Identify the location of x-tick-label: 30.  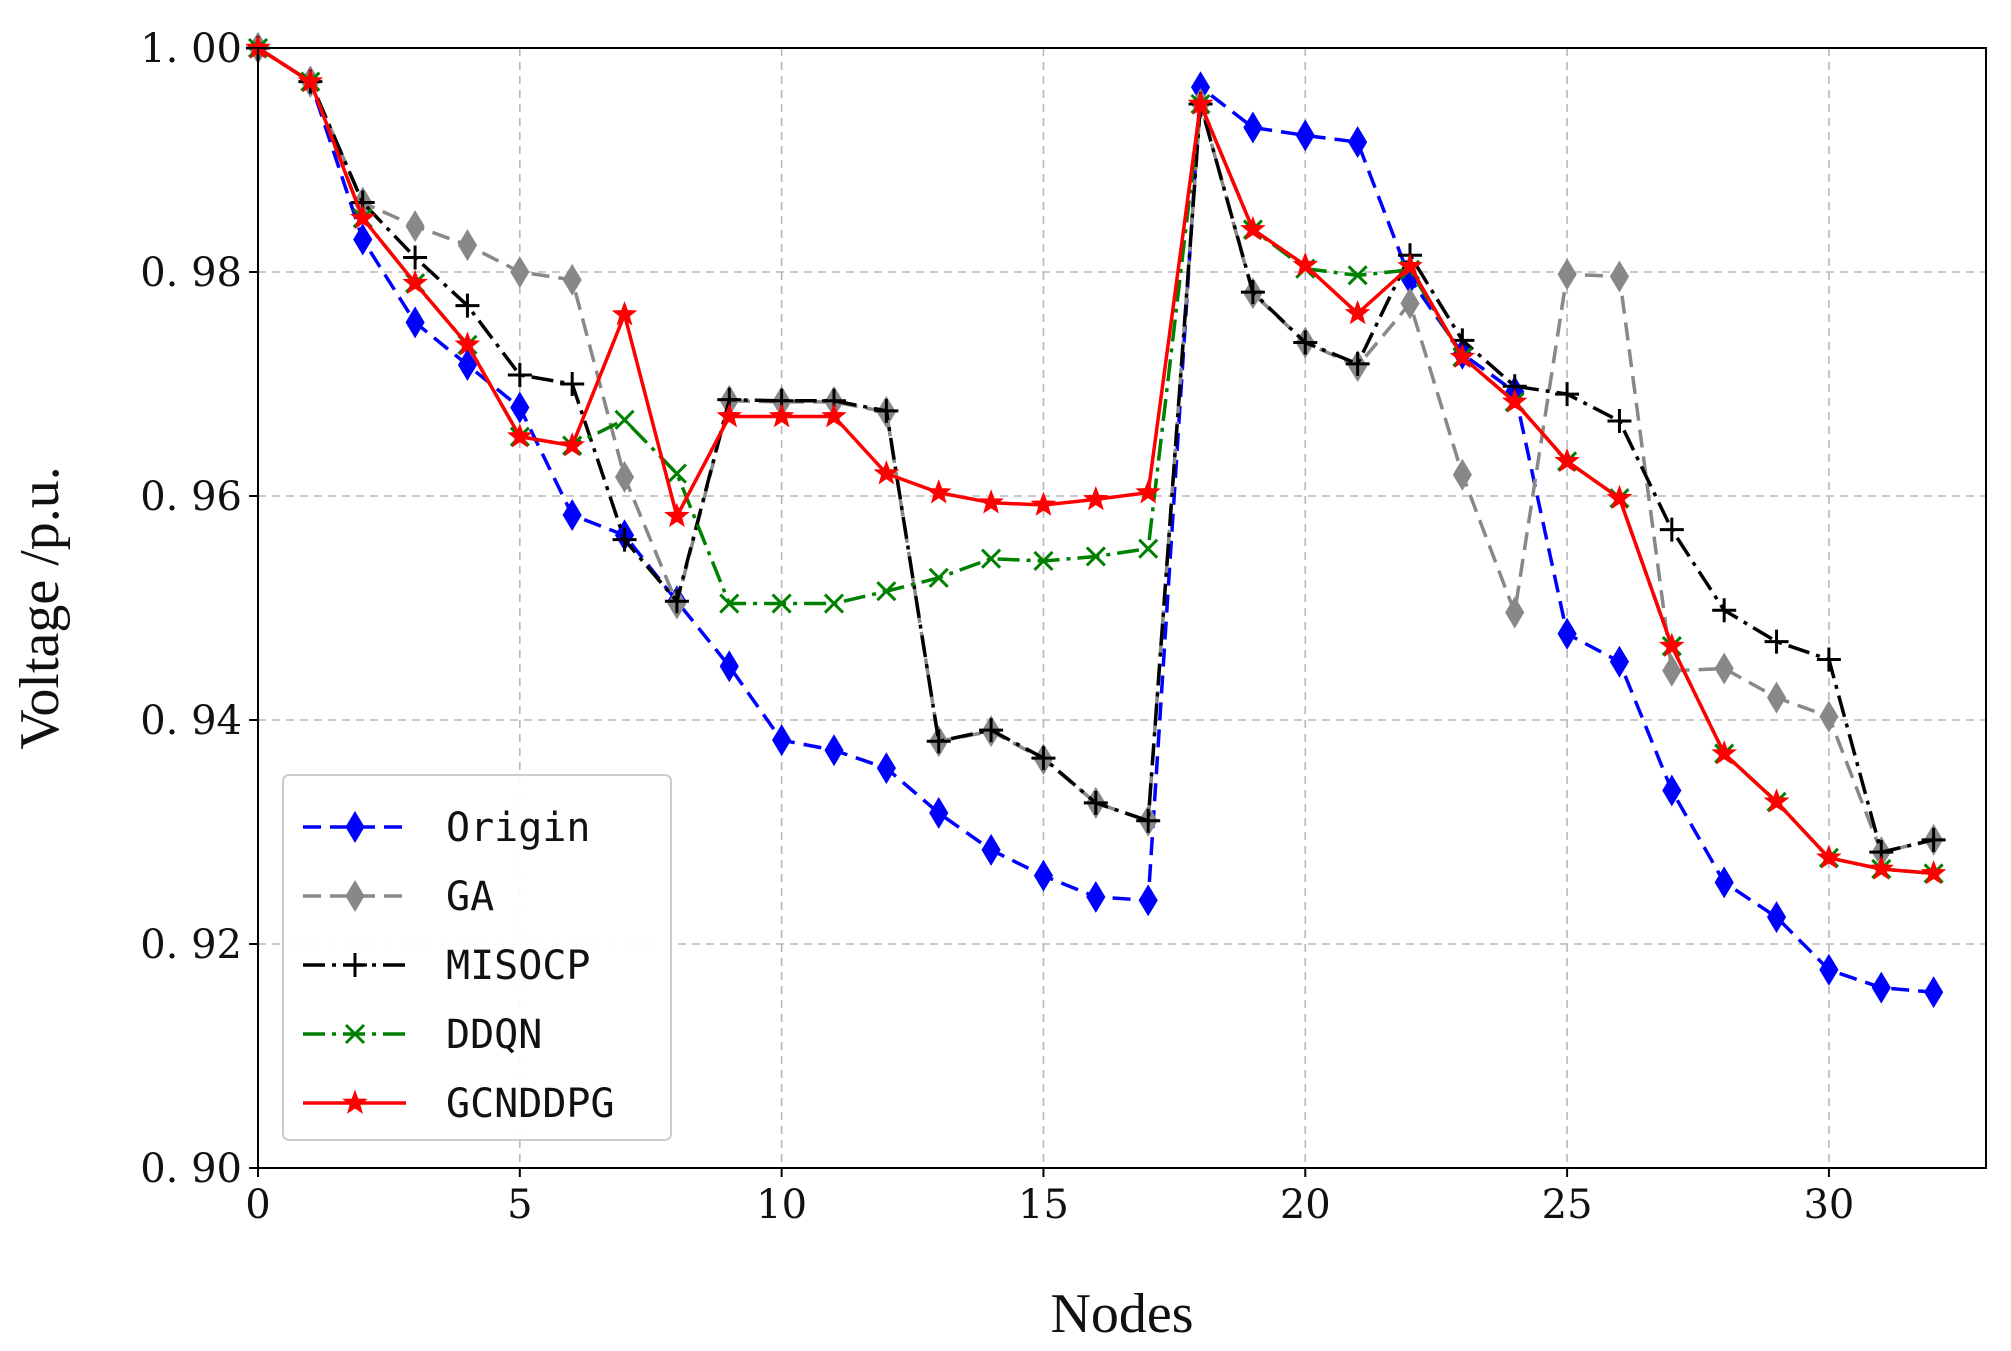
(1828, 1205).